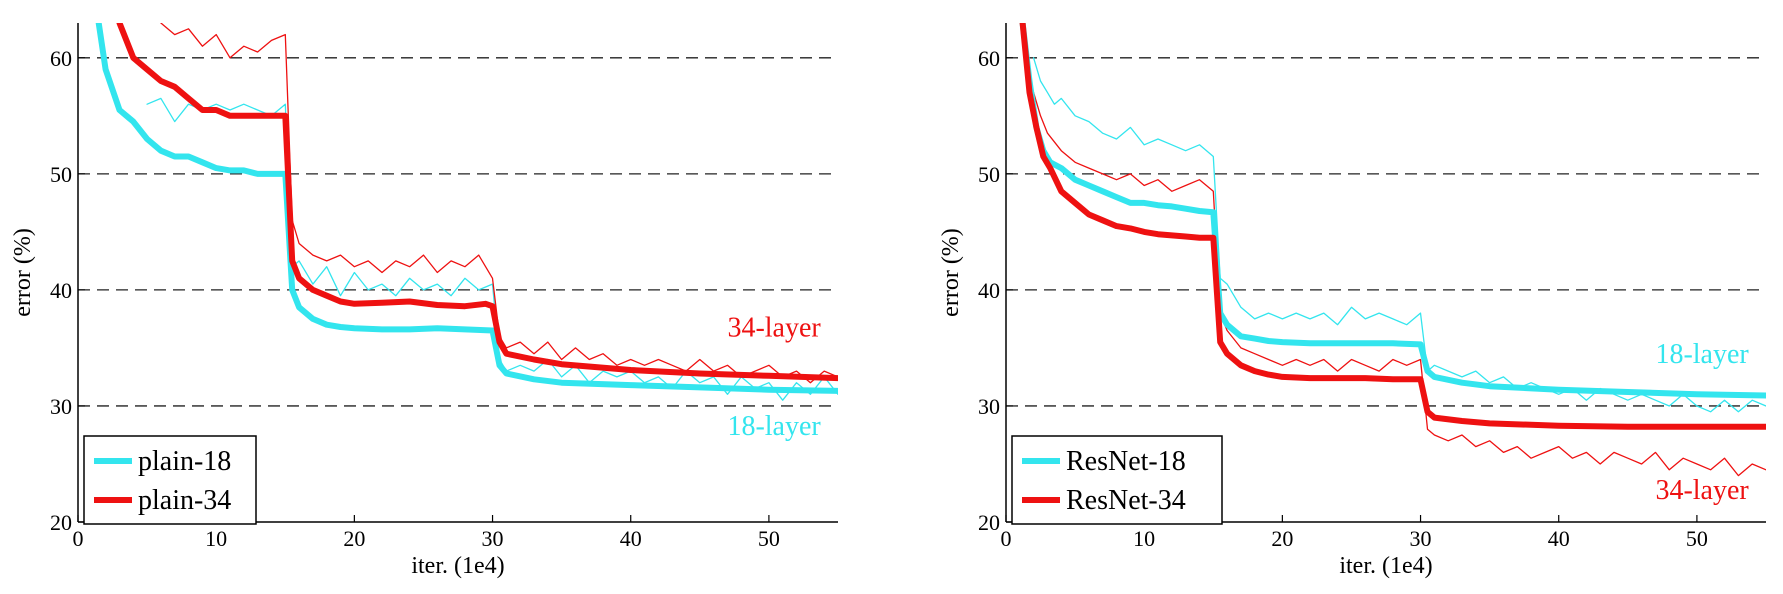 The image size is (1783, 594). What do you see at coordinates (1126, 461) in the screenshot?
I see `legend-label-resnet-18: ResNet-18` at bounding box center [1126, 461].